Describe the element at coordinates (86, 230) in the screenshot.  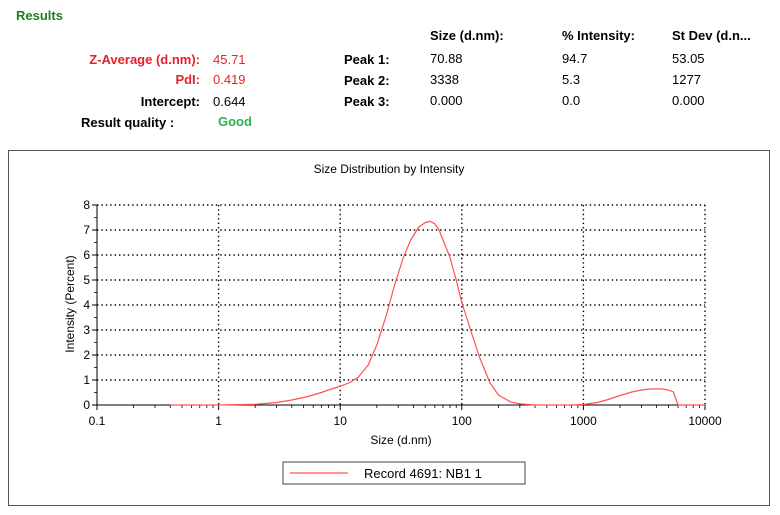
I see `y-tick-label: 7` at that location.